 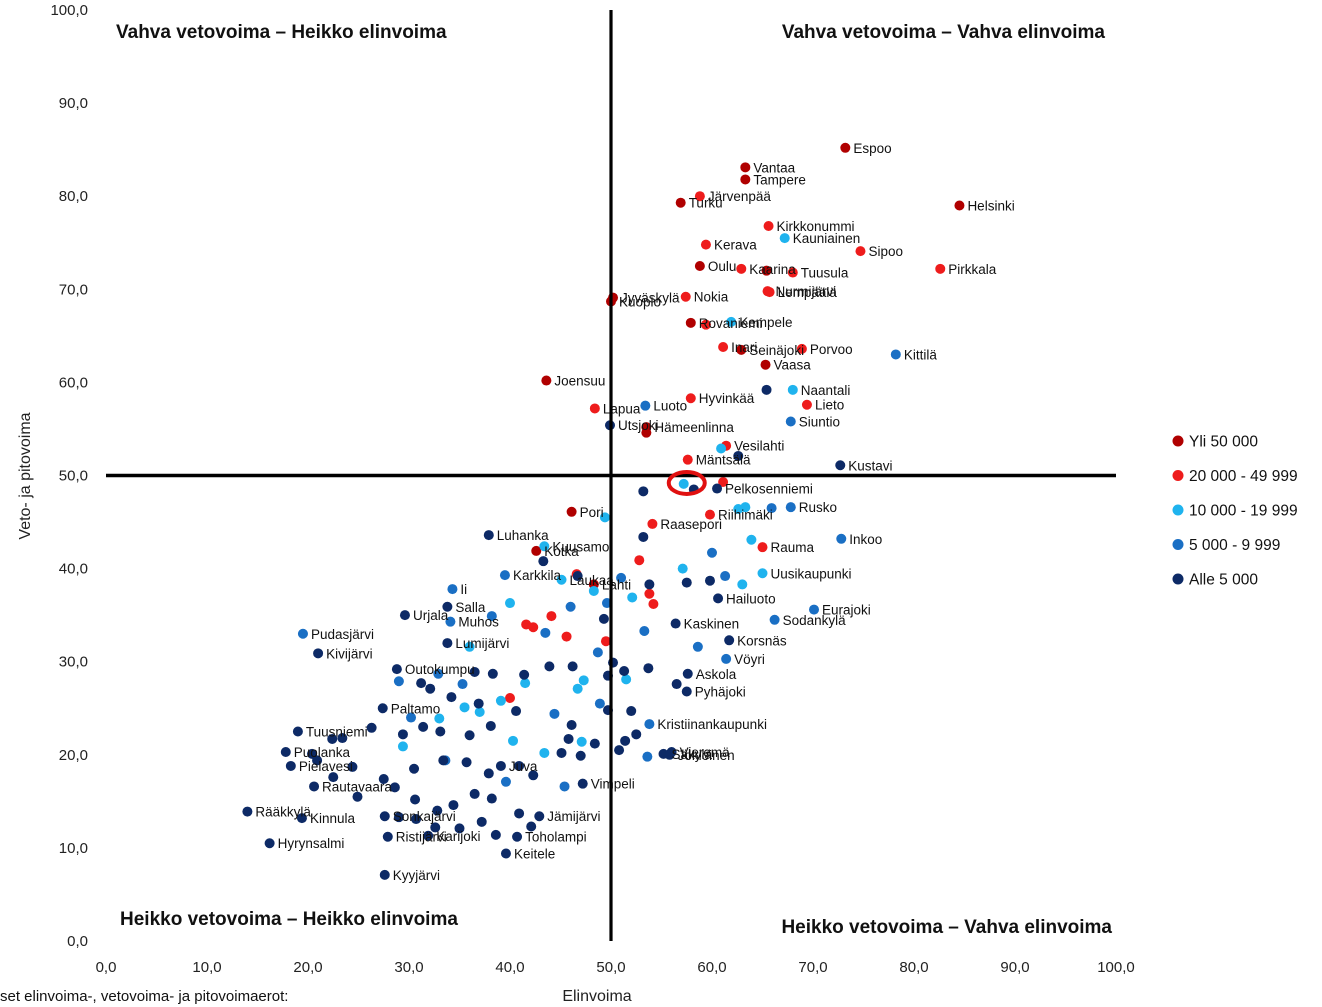 What do you see at coordinates (638, 425) in the screenshot?
I see `point-label: Utsjoki` at bounding box center [638, 425].